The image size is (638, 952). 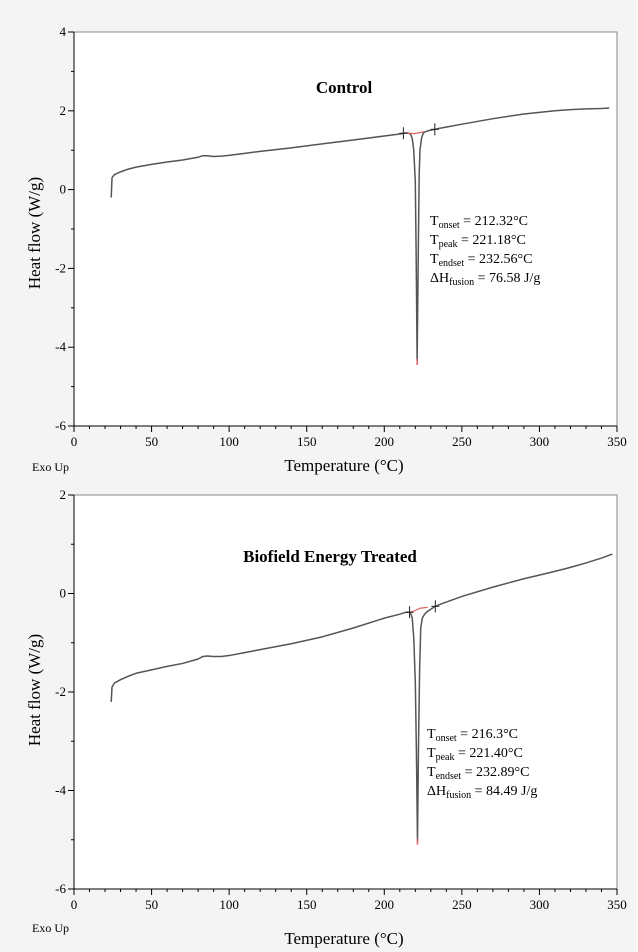 What do you see at coordinates (540, 441) in the screenshot?
I see `control-x-tick-label: 300` at bounding box center [540, 441].